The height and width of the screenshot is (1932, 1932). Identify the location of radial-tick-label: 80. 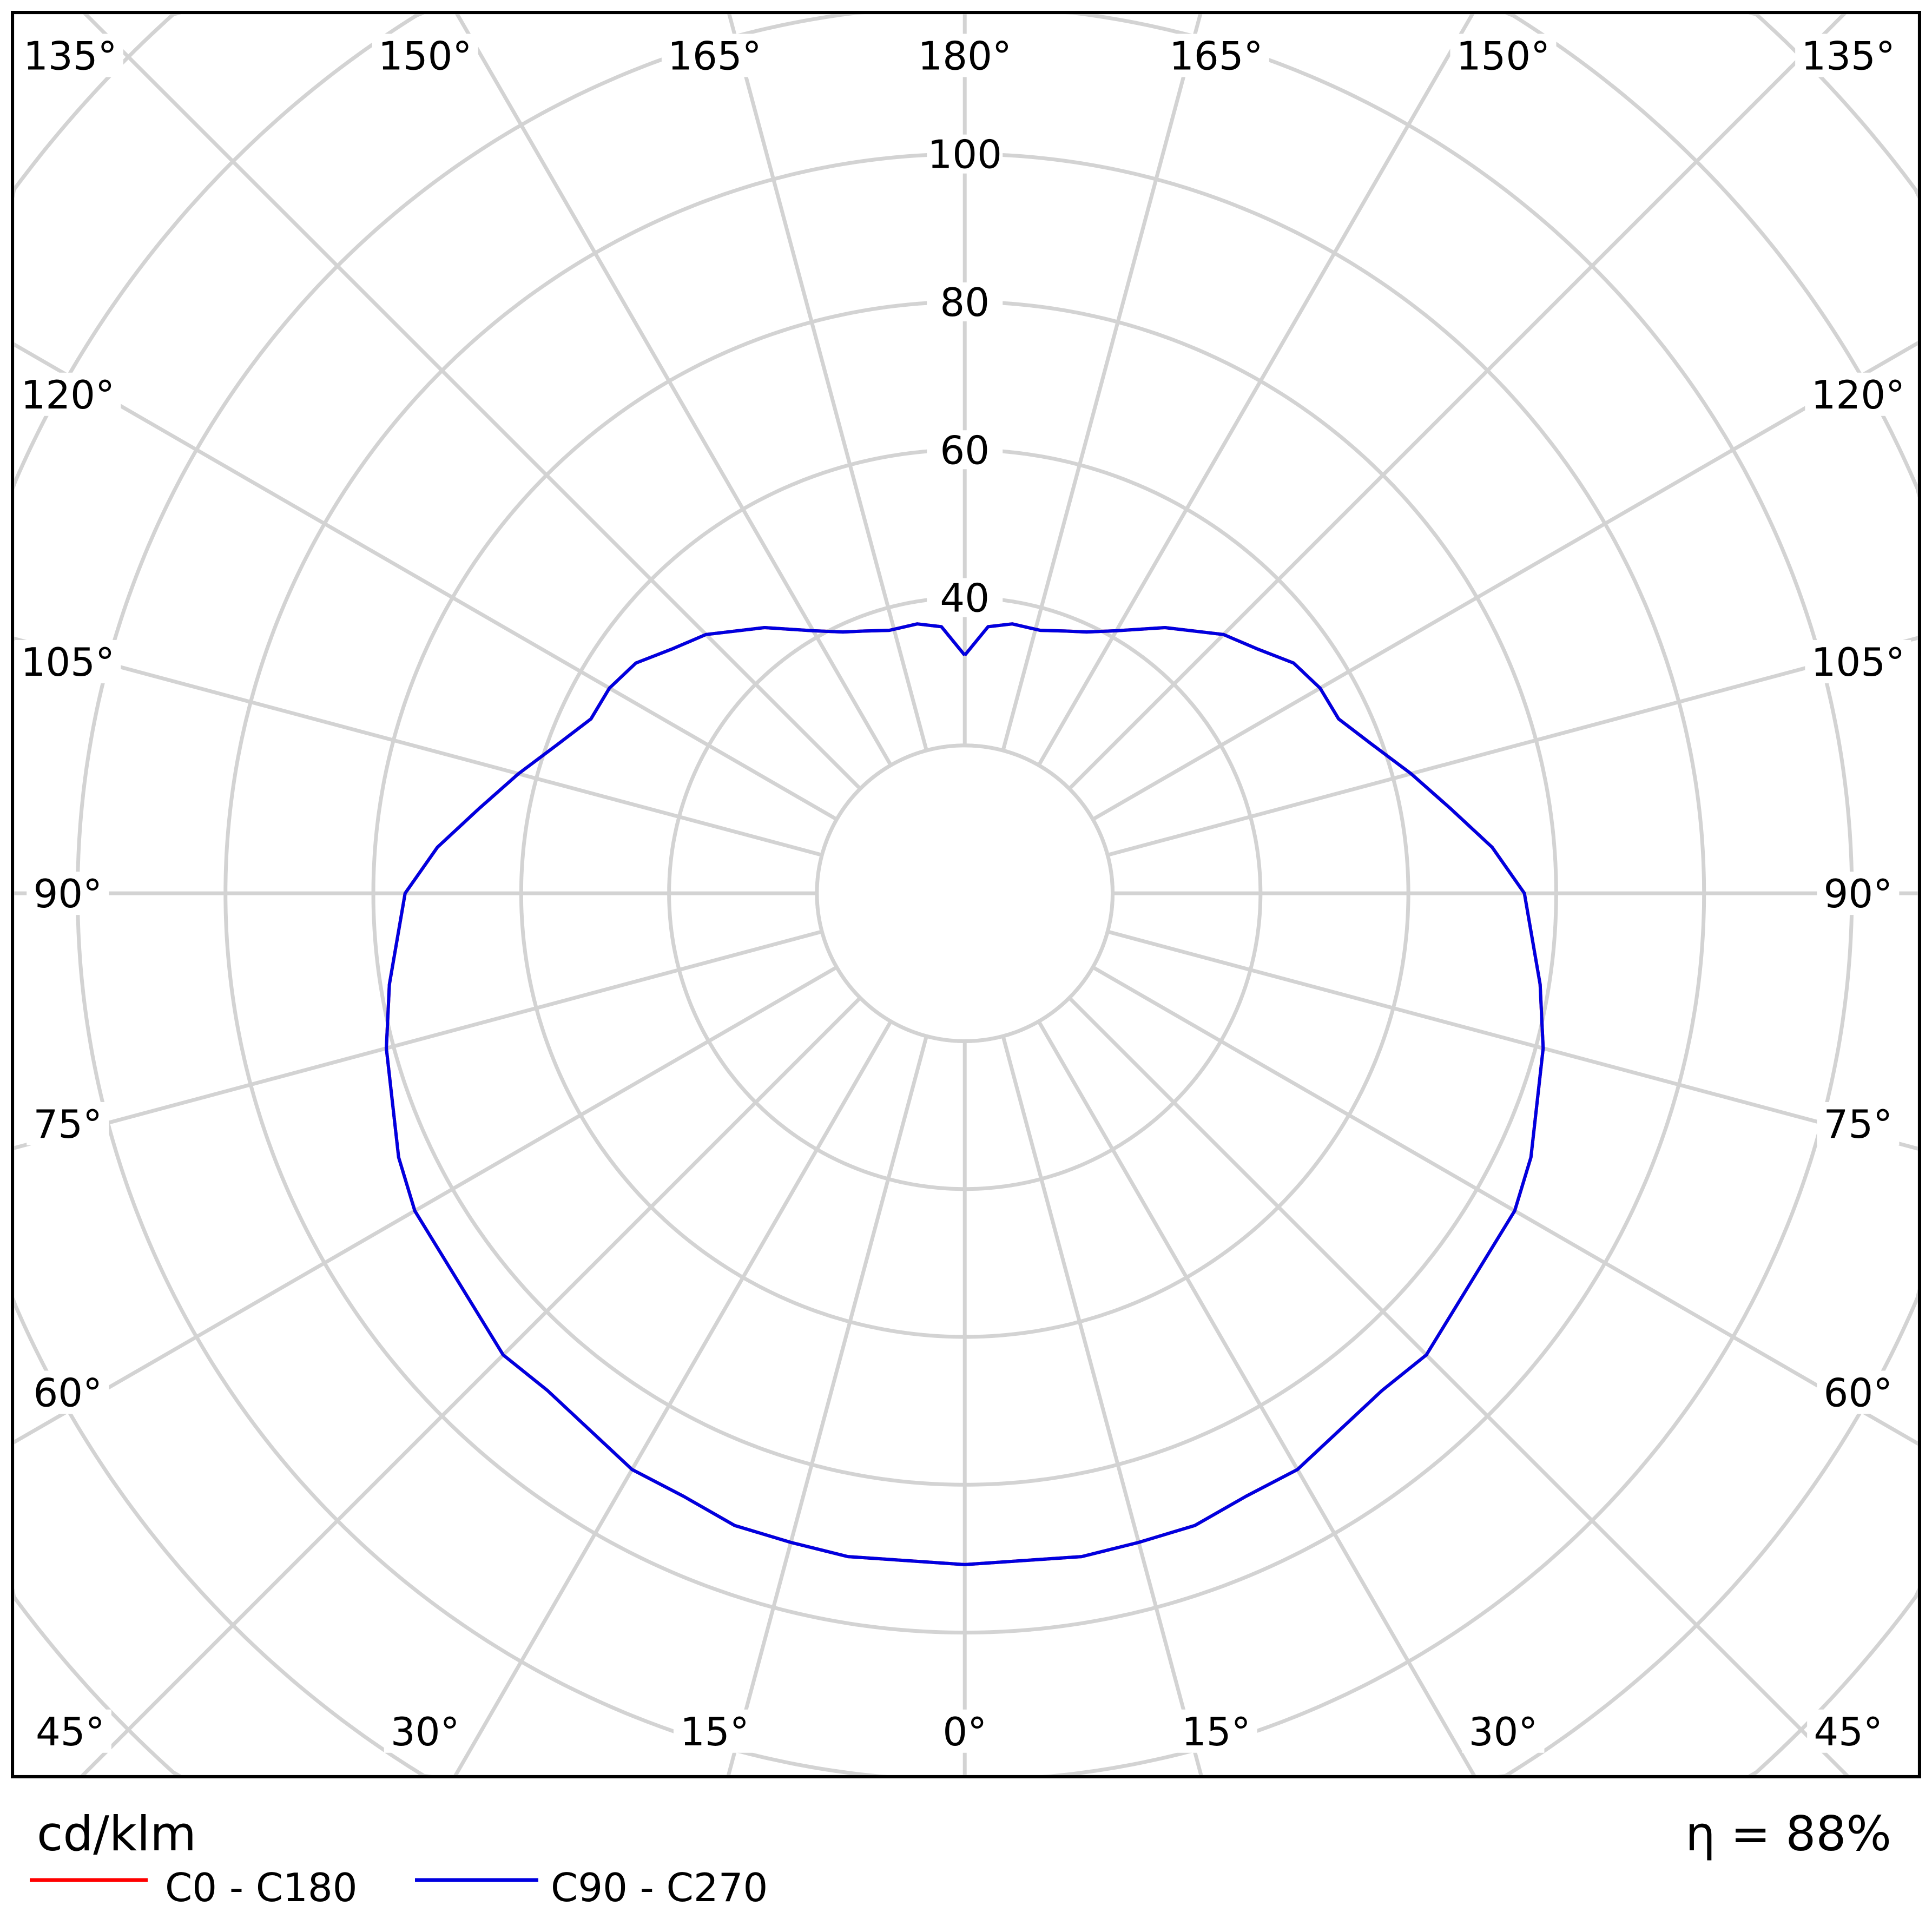
(965, 302).